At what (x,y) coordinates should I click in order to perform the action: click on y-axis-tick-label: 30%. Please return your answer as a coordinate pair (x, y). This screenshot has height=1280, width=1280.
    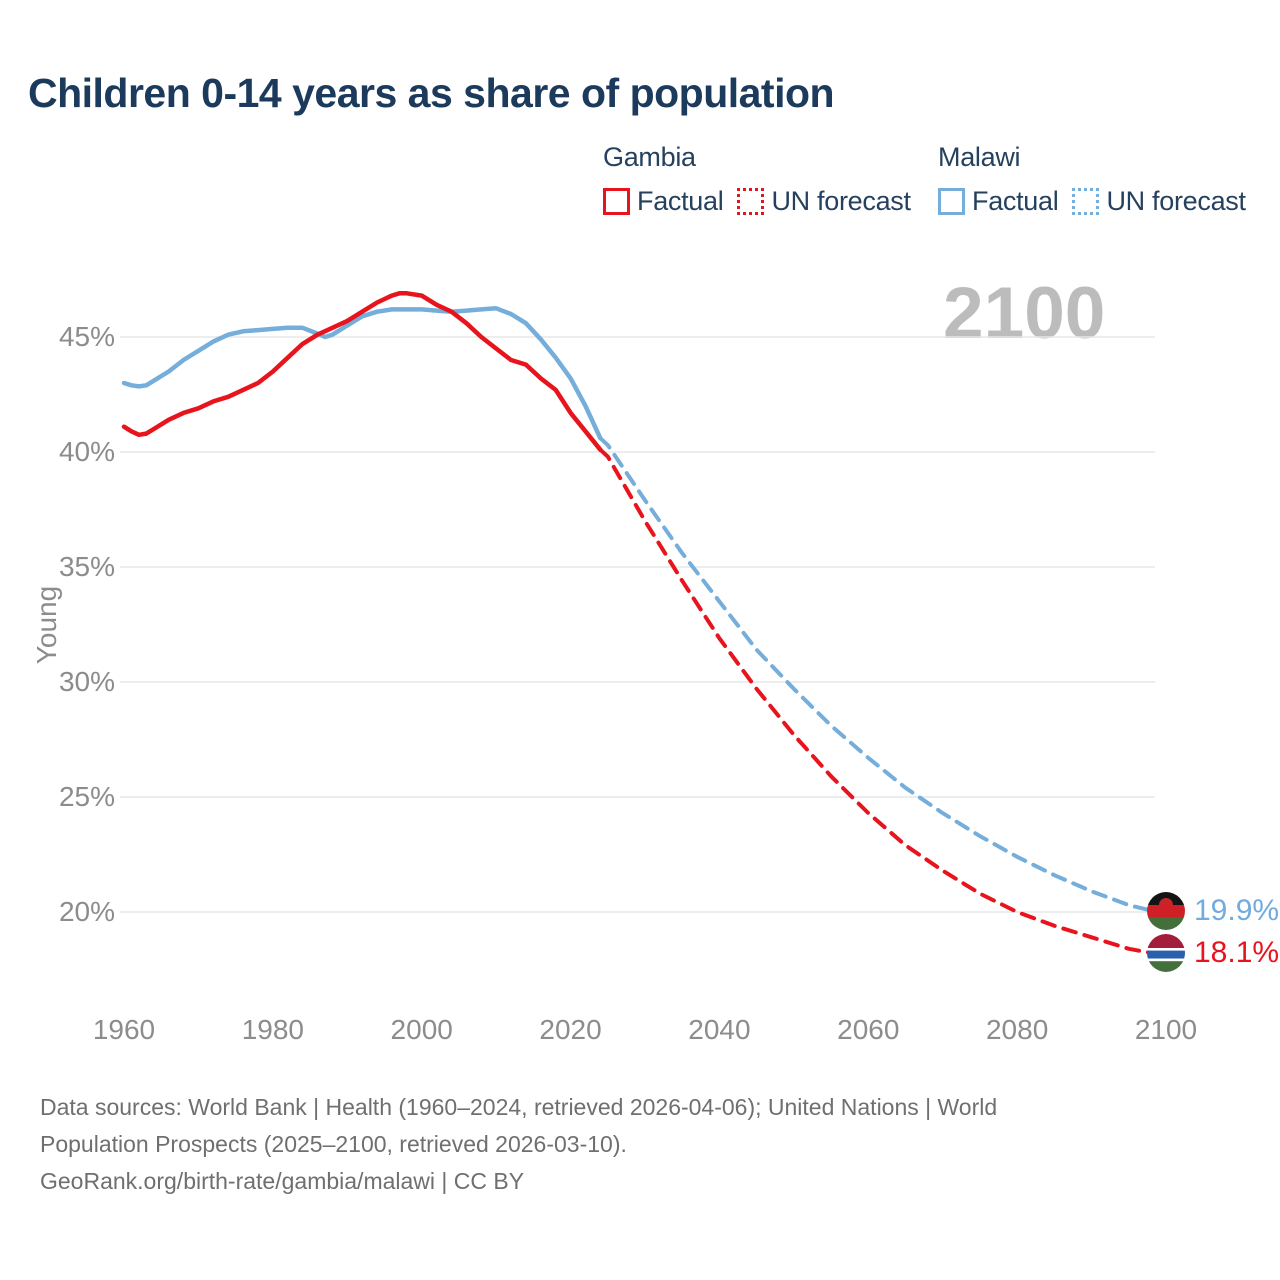
    Looking at the image, I should click on (86, 681).